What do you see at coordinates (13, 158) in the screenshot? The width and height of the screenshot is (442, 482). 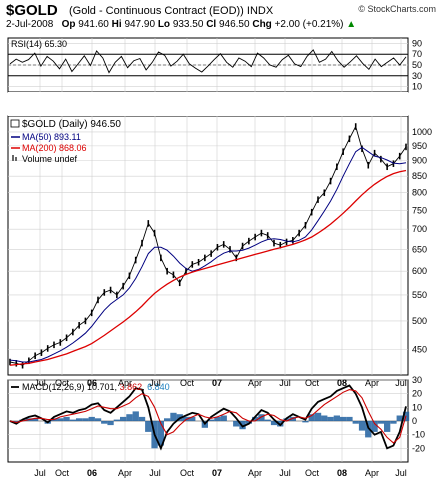 I see `volume-legend-swatch` at bounding box center [13, 158].